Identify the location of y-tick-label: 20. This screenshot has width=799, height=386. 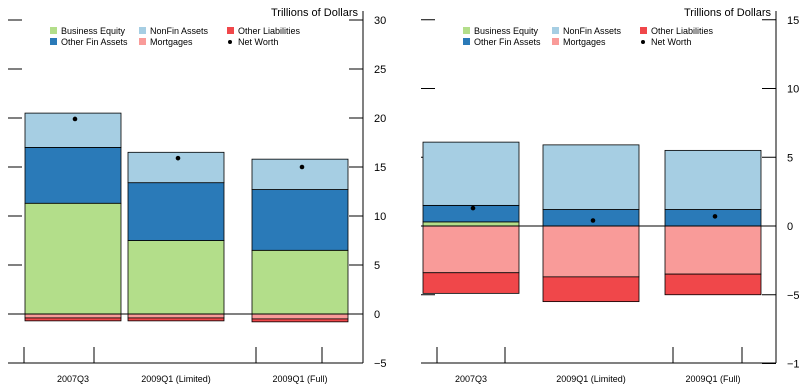
(380, 119).